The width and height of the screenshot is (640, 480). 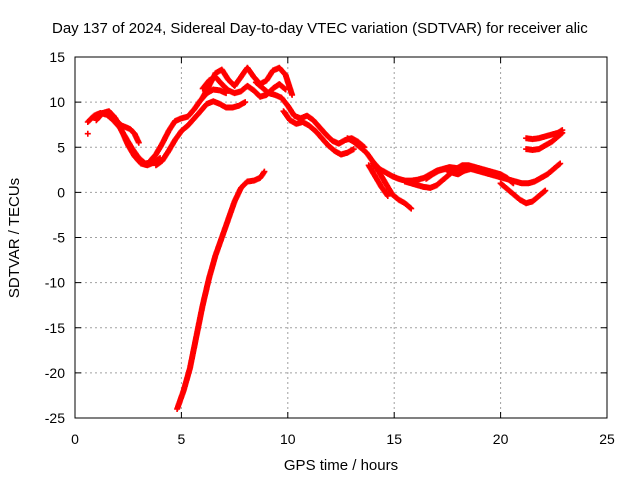 I want to click on x-tick-label: 0, so click(x=75, y=439).